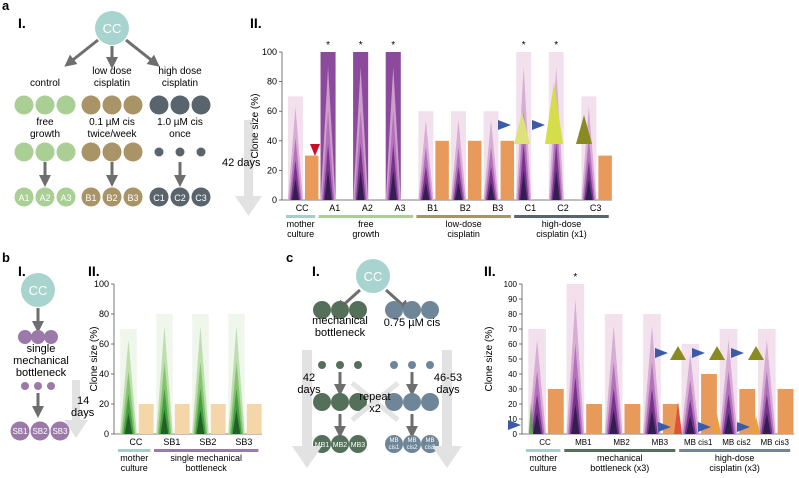  What do you see at coordinates (83, 413) in the screenshot?
I see `duration-unit: days` at bounding box center [83, 413].